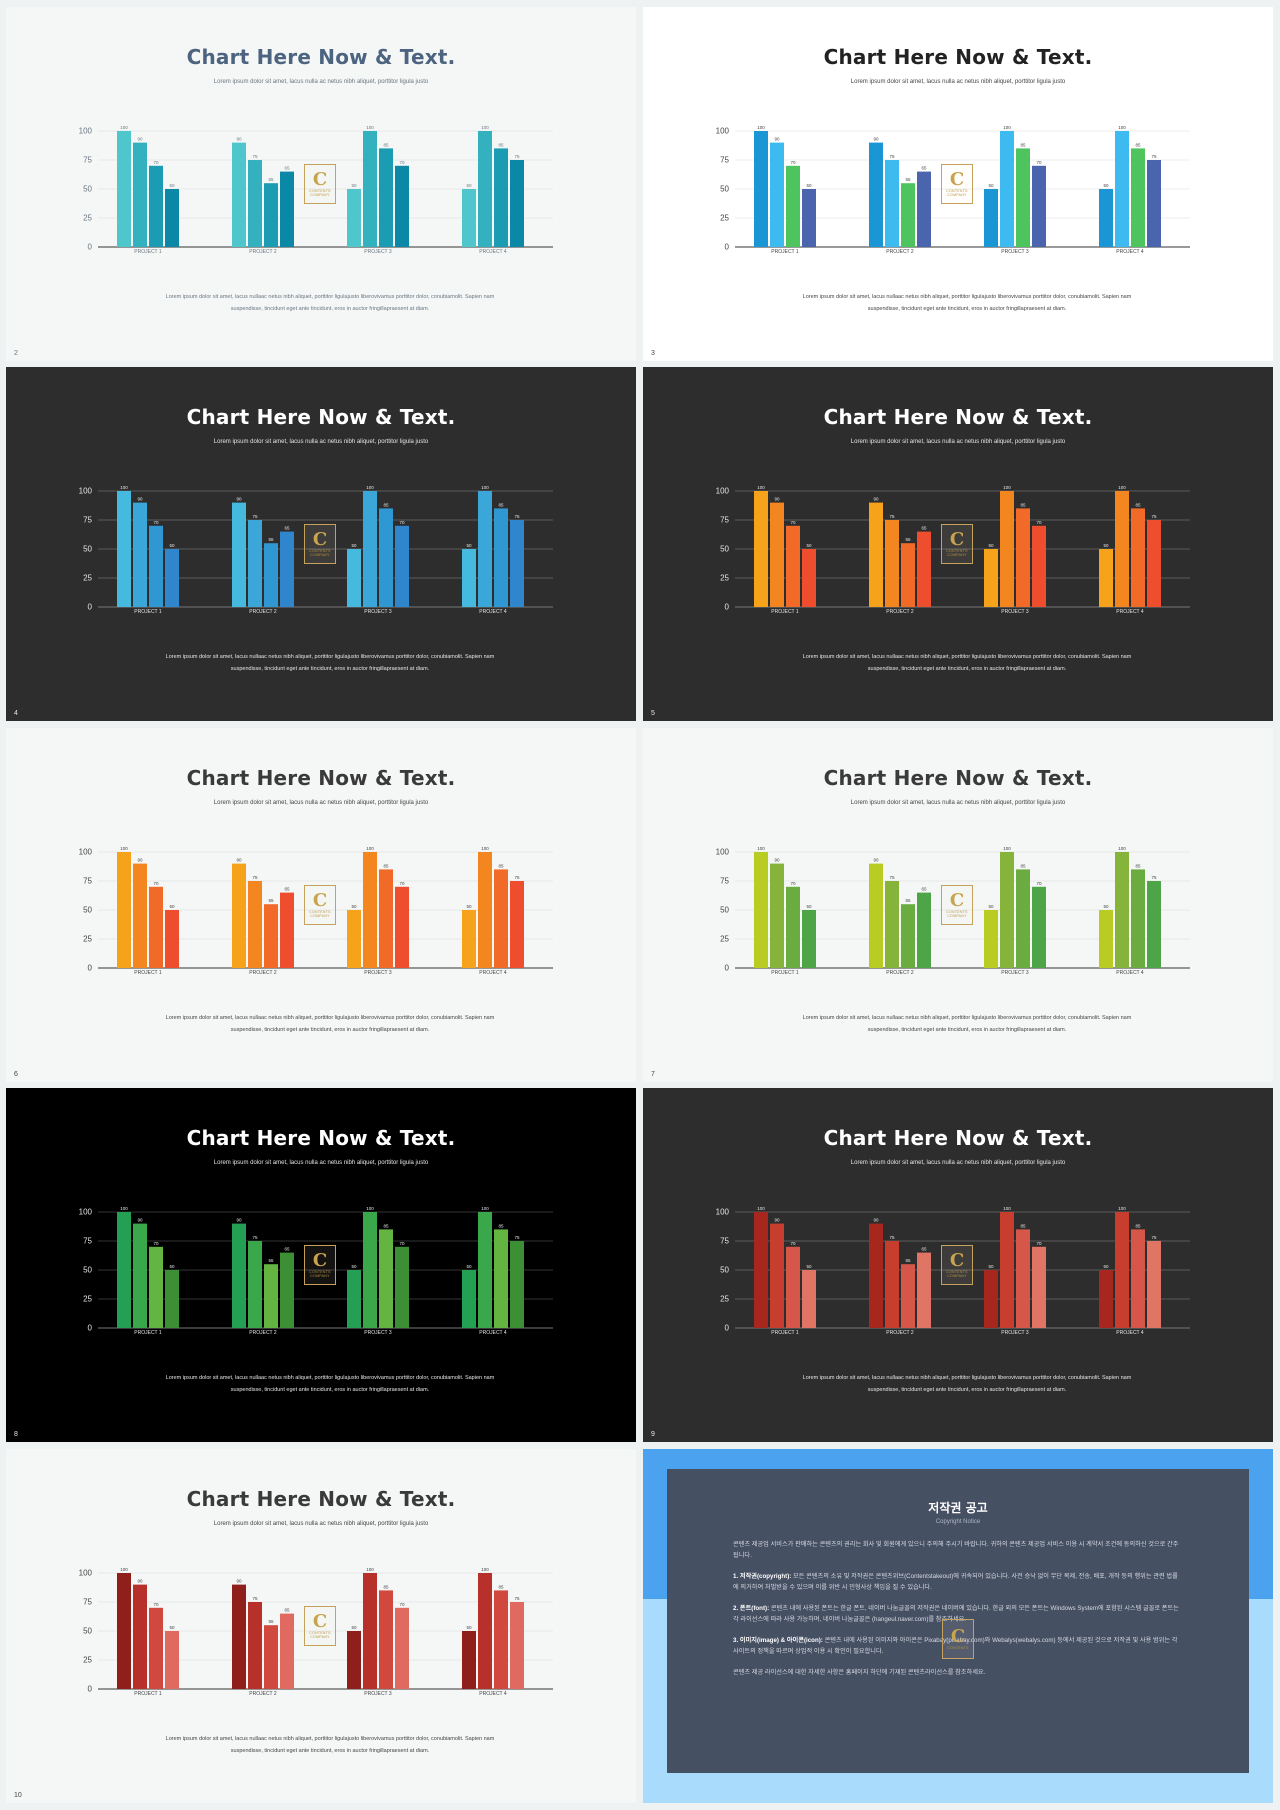 Image resolution: width=1280 pixels, height=1810 pixels. I want to click on logo-text-small: COMPANY, so click(320, 1276).